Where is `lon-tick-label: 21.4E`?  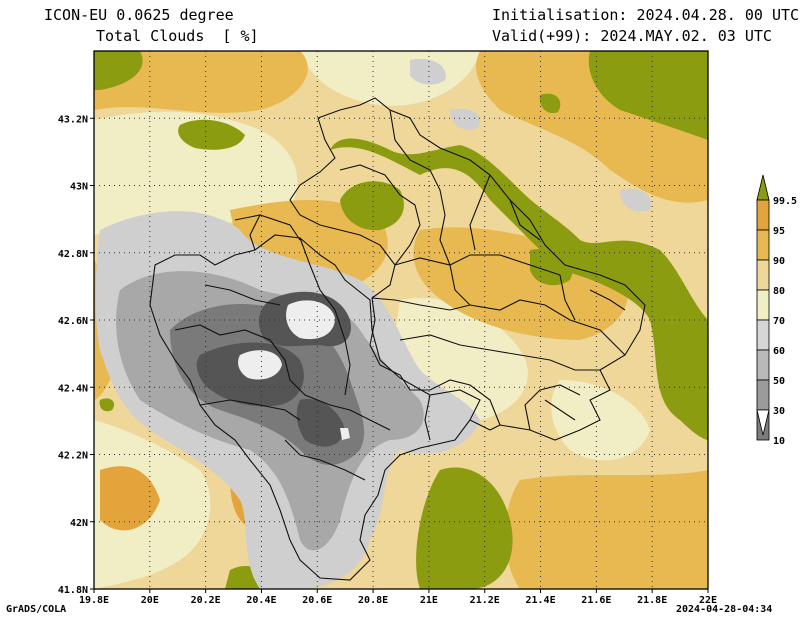
lon-tick-label: 21.4E is located at coordinates (540, 600).